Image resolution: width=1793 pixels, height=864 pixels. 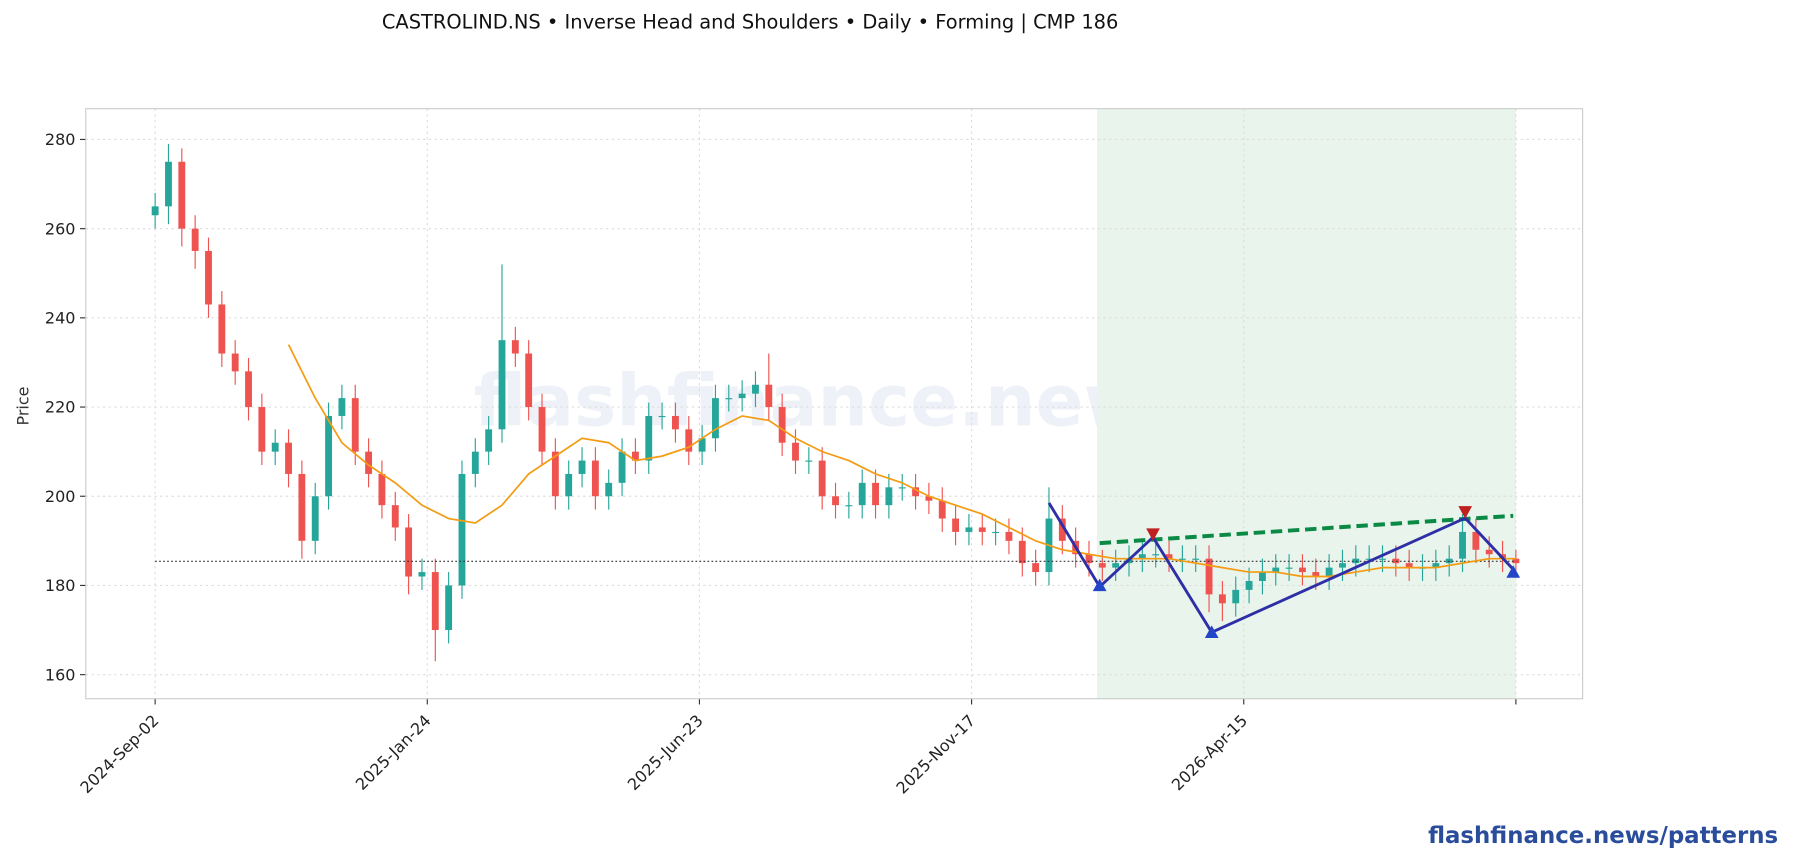 What do you see at coordinates (1603, 836) in the screenshot?
I see `footer: flashfinance.news/patterns` at bounding box center [1603, 836].